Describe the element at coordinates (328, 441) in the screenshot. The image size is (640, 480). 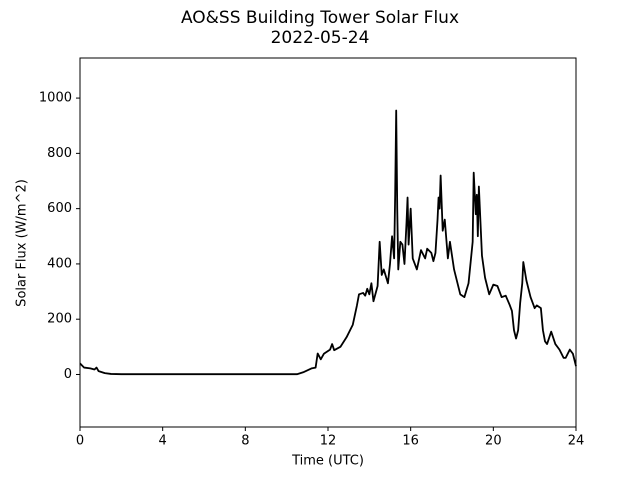
I see `x-tick-label: 12` at that location.